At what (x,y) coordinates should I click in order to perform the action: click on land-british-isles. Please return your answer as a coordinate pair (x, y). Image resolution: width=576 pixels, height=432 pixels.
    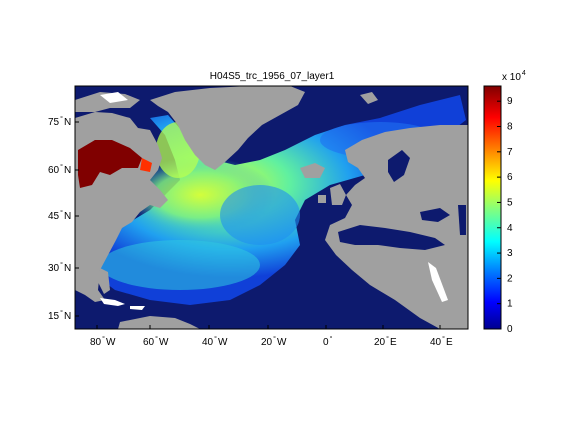
    Looking at the image, I should click on (332, 194).